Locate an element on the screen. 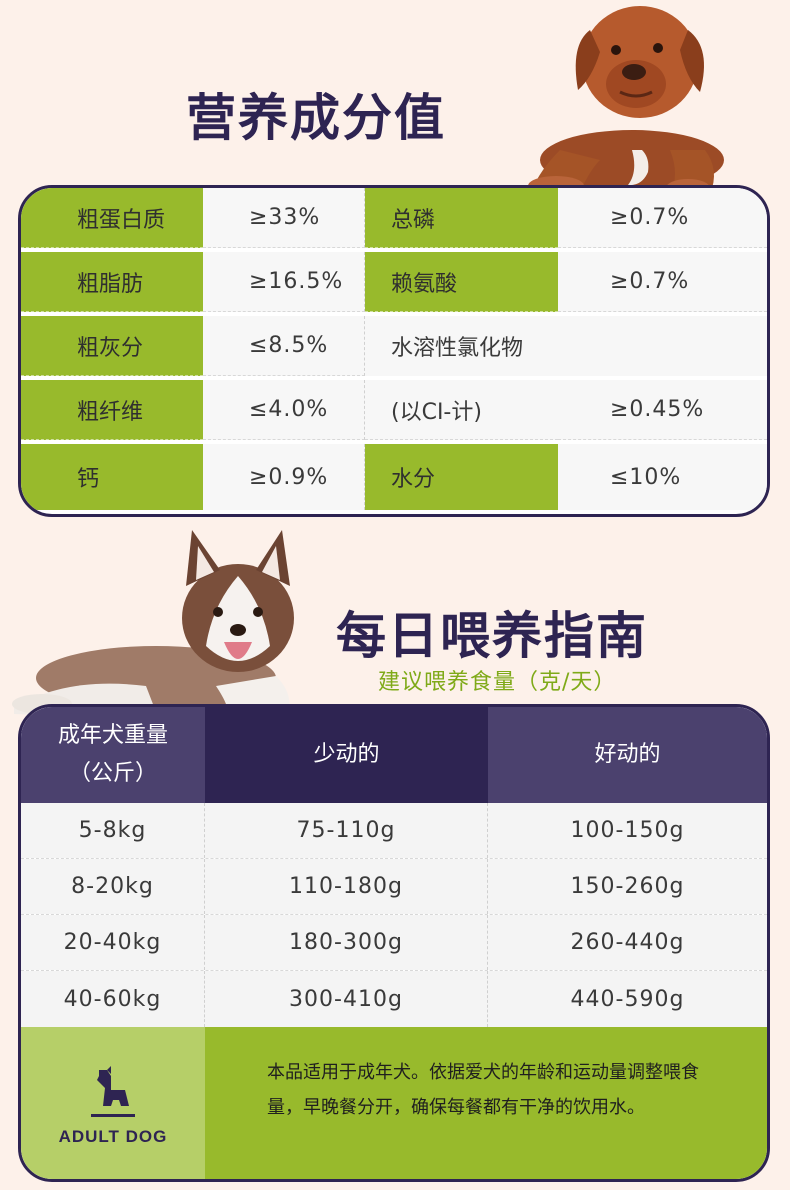 This screenshot has width=790, height=1190. nutrient-value: ≤4.0% is located at coordinates (284, 410).